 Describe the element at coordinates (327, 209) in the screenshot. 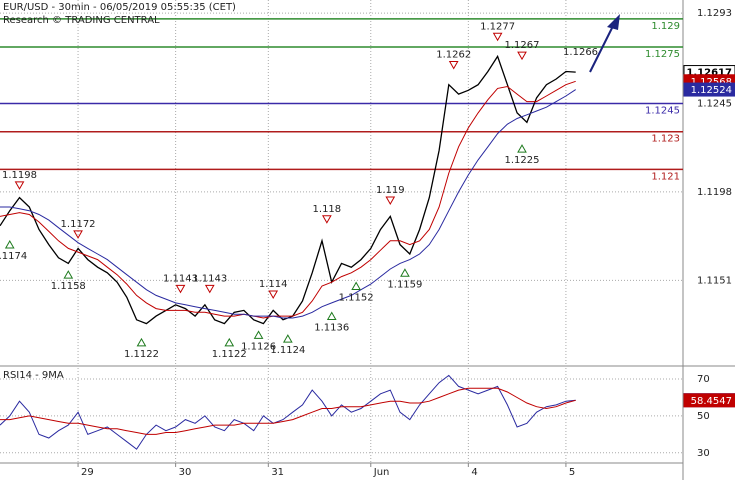

I see `marker-label: 1.118` at that location.